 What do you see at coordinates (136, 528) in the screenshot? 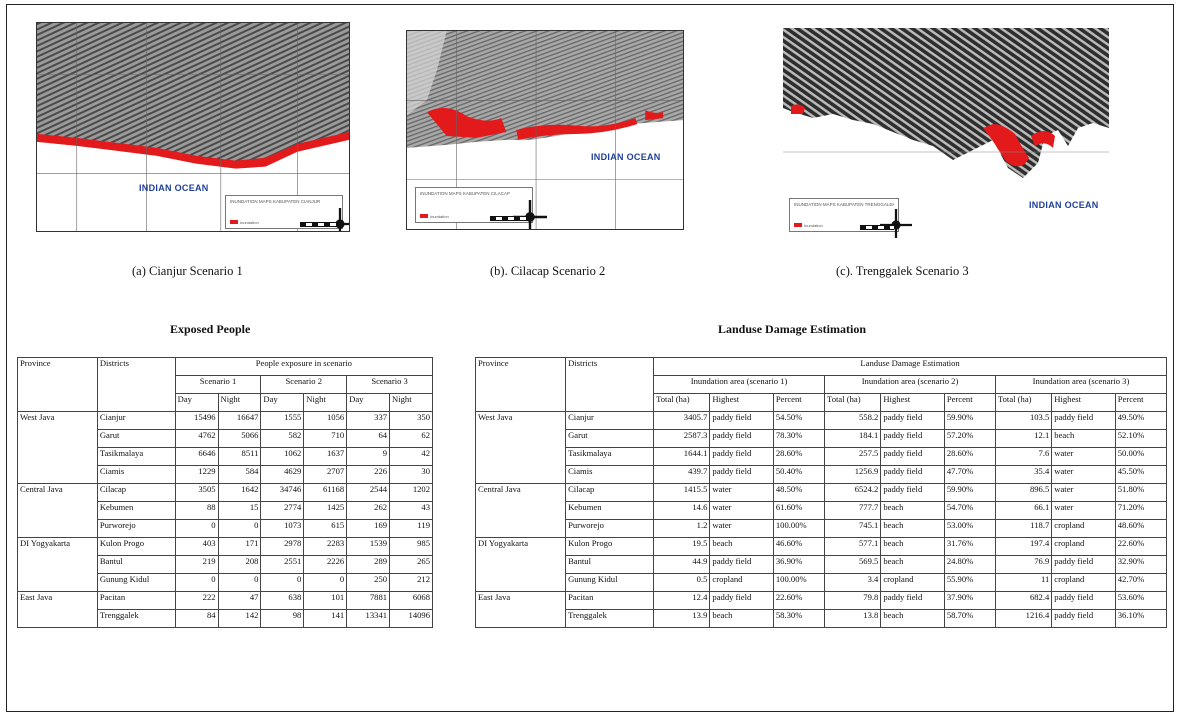
I see `district-cell: Purworejo` at bounding box center [136, 528].